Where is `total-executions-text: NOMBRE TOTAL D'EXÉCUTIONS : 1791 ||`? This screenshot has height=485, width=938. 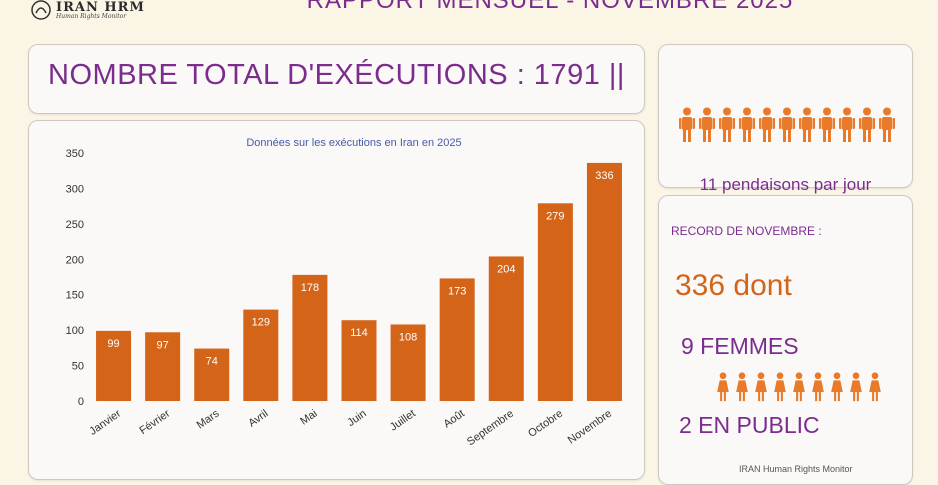 total-executions-text: NOMBRE TOTAL D'EXÉCUTIONS : 1791 || is located at coordinates (336, 75).